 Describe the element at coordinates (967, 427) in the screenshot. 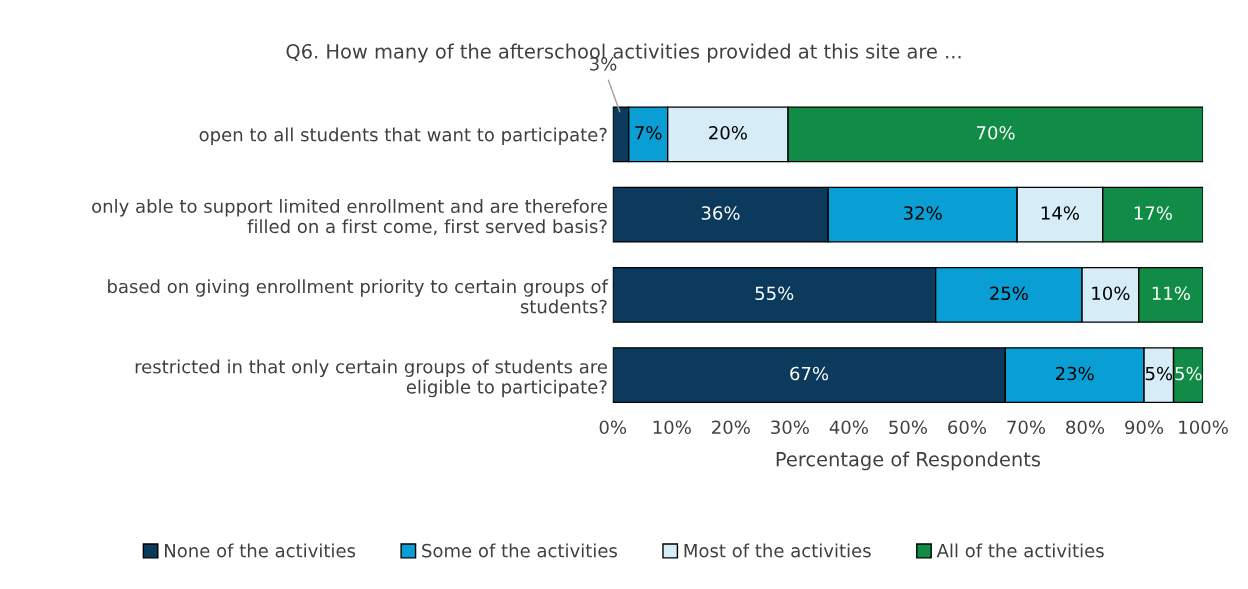

I see `x-tick-label: 60%` at that location.